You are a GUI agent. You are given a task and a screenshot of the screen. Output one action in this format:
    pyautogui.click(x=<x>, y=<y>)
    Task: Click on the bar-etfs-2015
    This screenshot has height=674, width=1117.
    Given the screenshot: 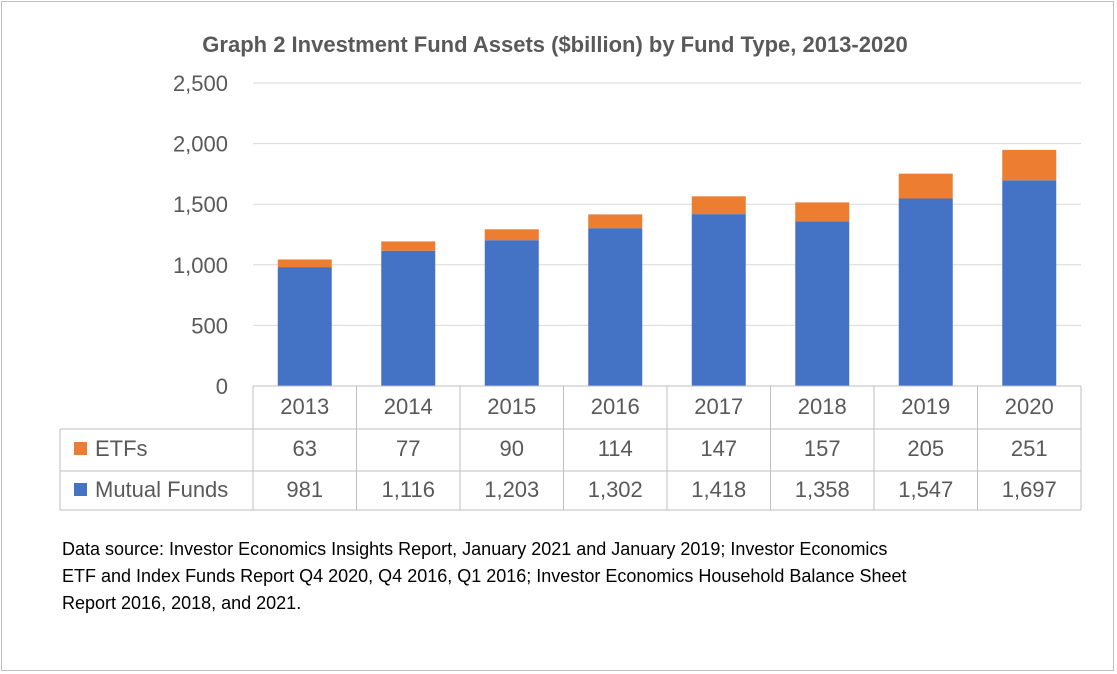 What is the action you would take?
    pyautogui.click(x=511, y=235)
    